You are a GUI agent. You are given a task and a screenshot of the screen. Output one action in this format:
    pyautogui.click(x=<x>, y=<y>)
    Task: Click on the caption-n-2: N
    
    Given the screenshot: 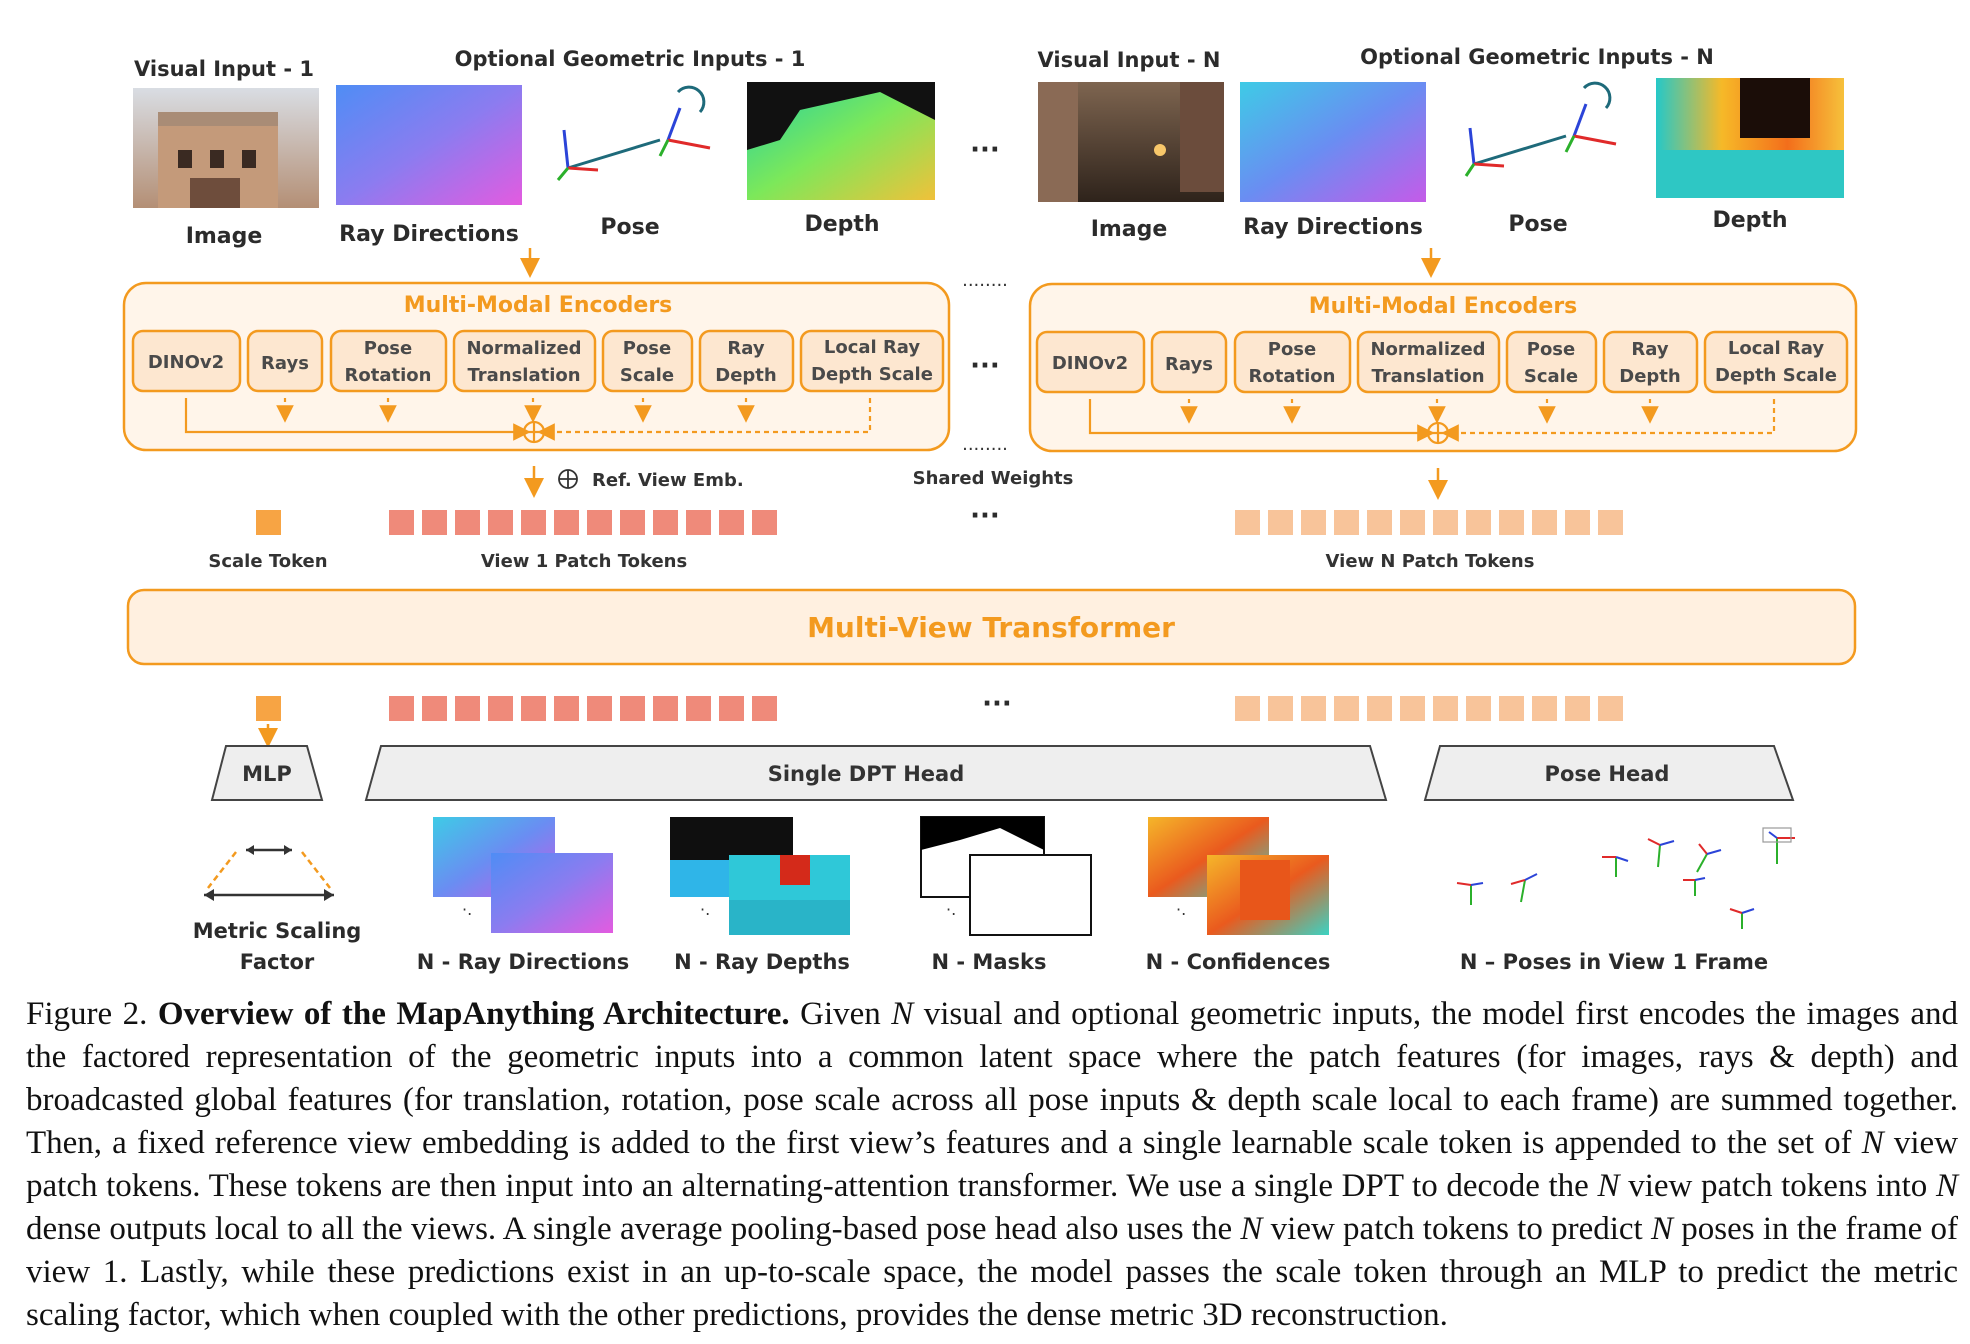 What is the action you would take?
    pyautogui.click(x=1872, y=1143)
    